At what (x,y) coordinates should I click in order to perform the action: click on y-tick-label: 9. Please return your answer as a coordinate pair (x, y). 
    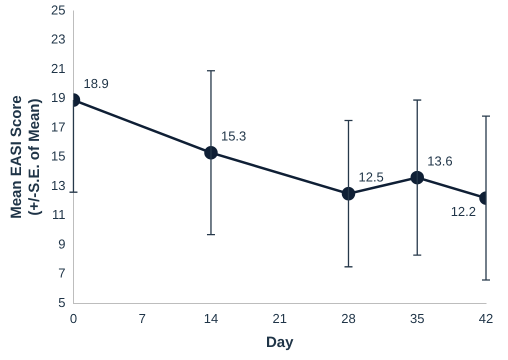
    Looking at the image, I should click on (62, 244).